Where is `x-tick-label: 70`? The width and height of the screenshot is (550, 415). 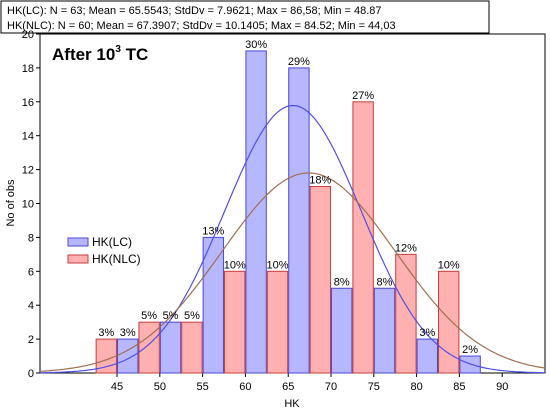
x-tick-label: 70 is located at coordinates (331, 387).